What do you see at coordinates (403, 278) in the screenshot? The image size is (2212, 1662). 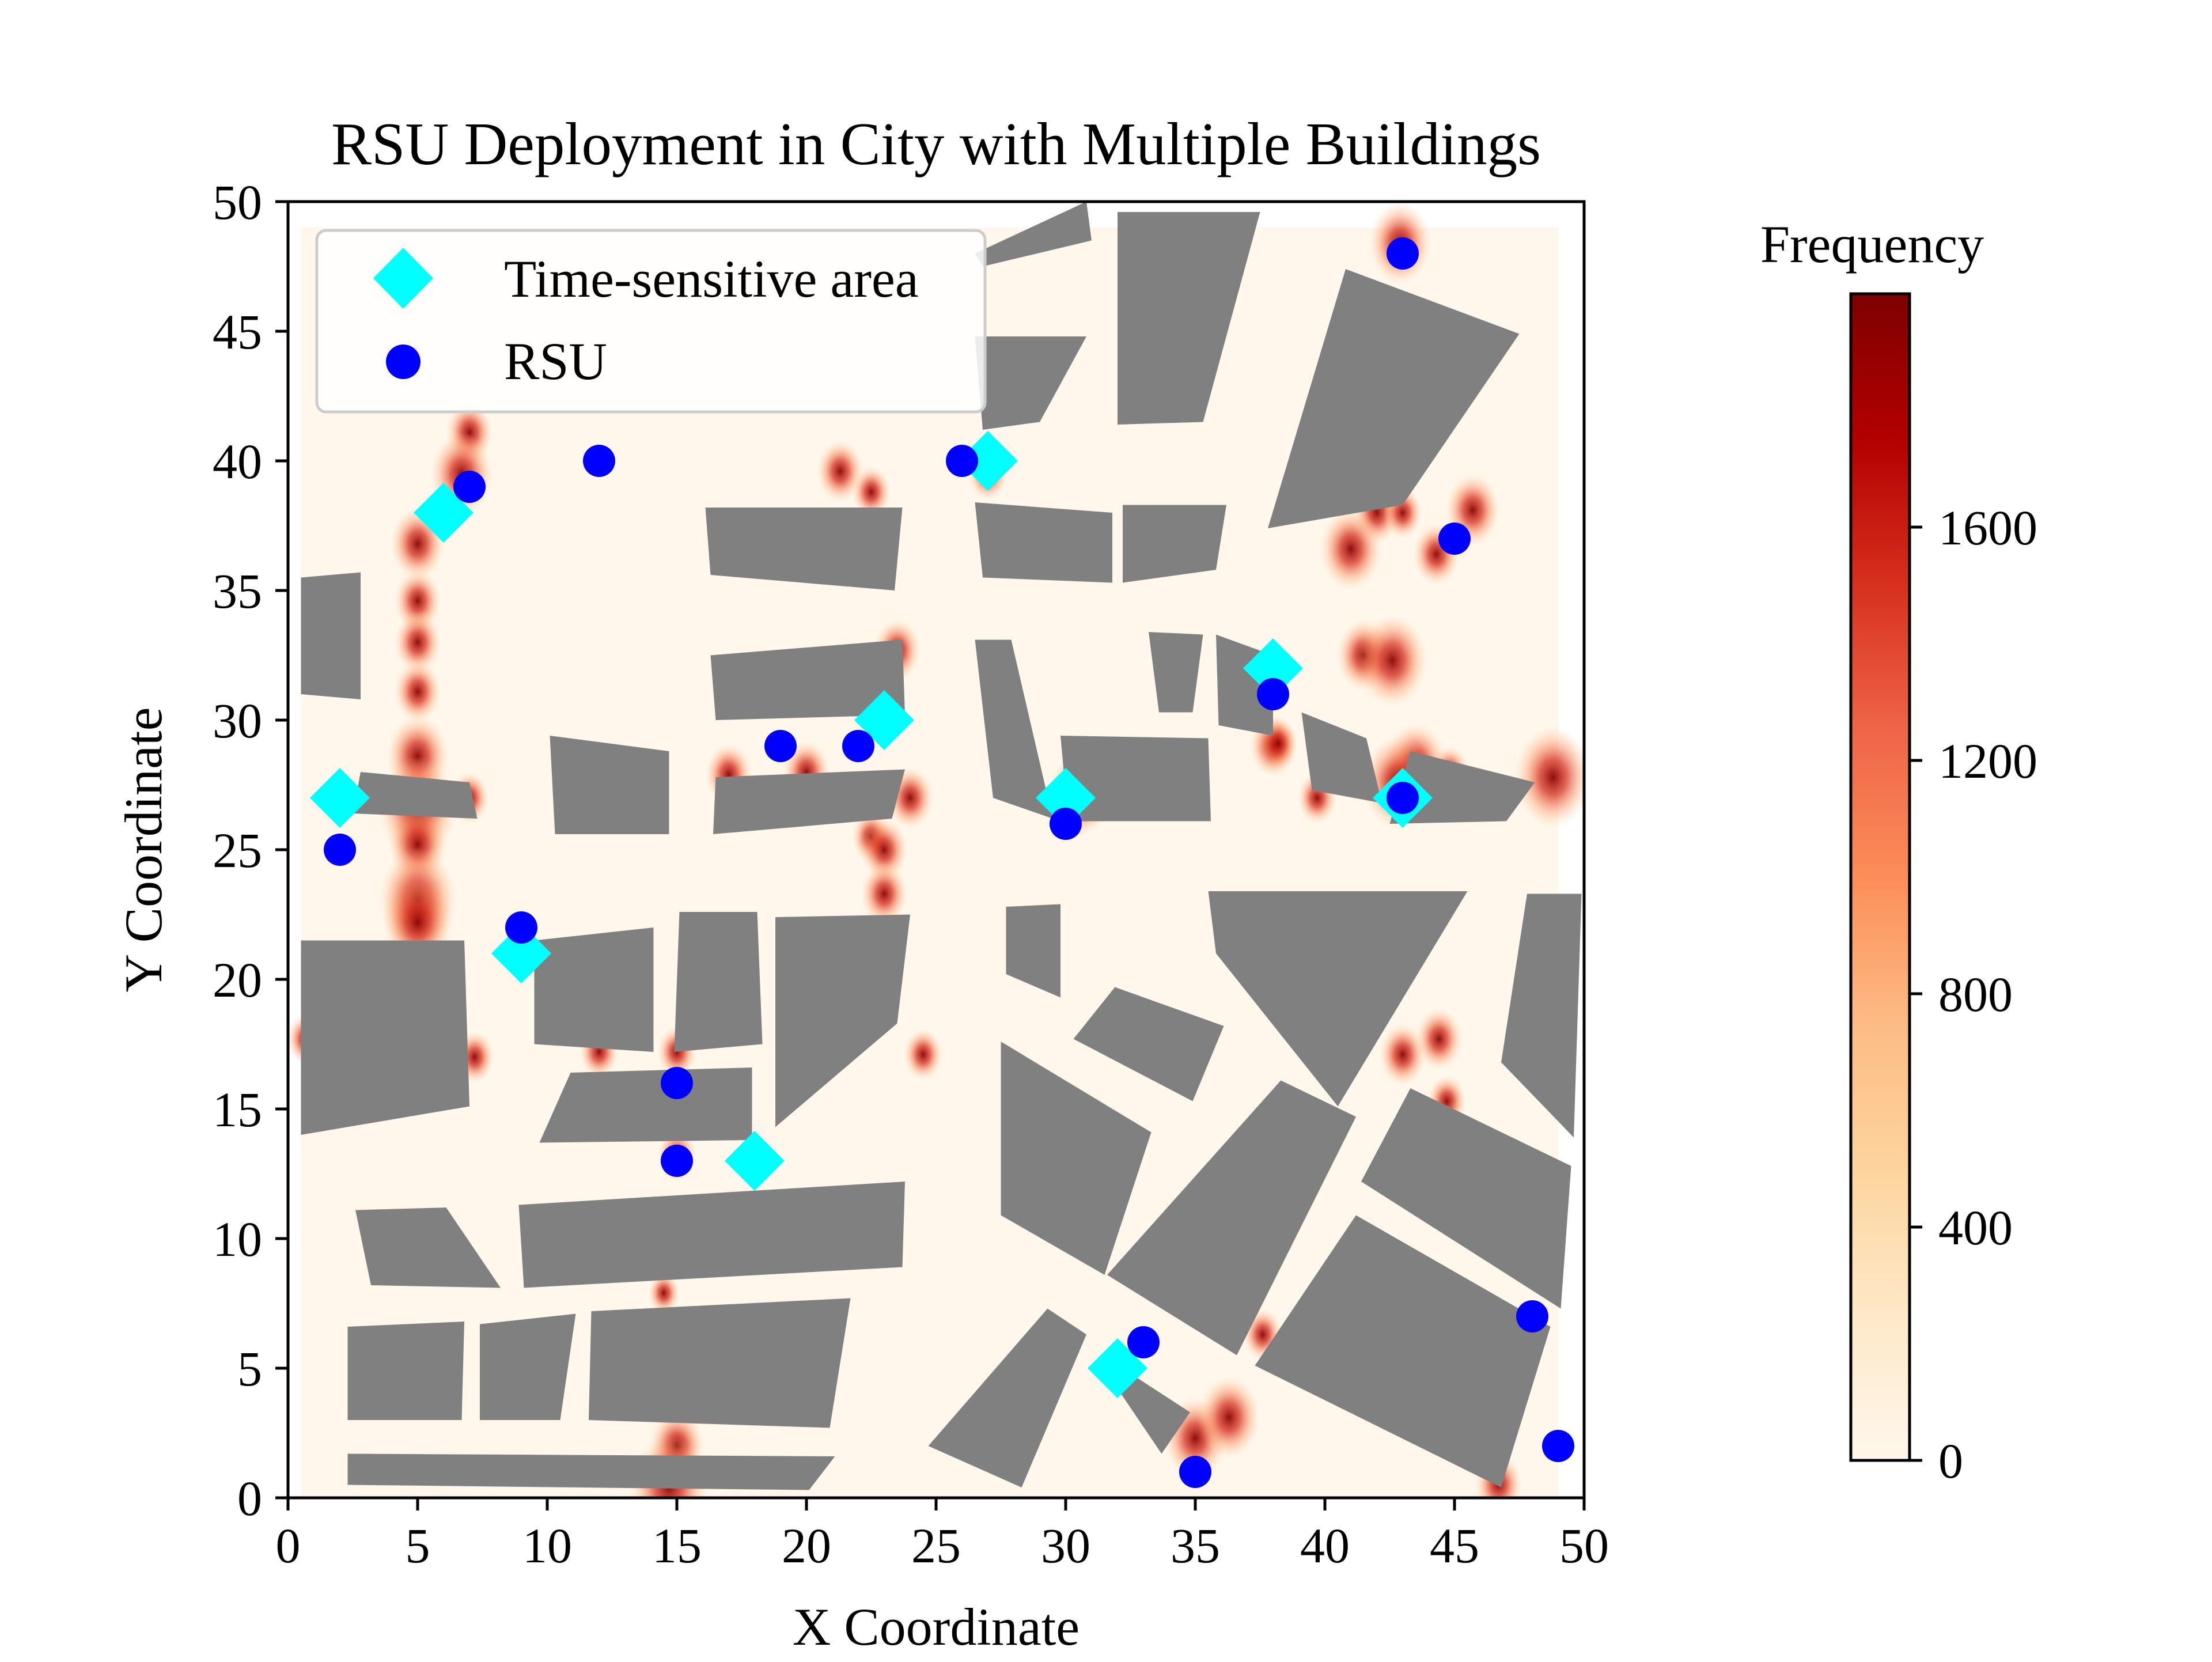 I see `legend-diamond-icon` at bounding box center [403, 278].